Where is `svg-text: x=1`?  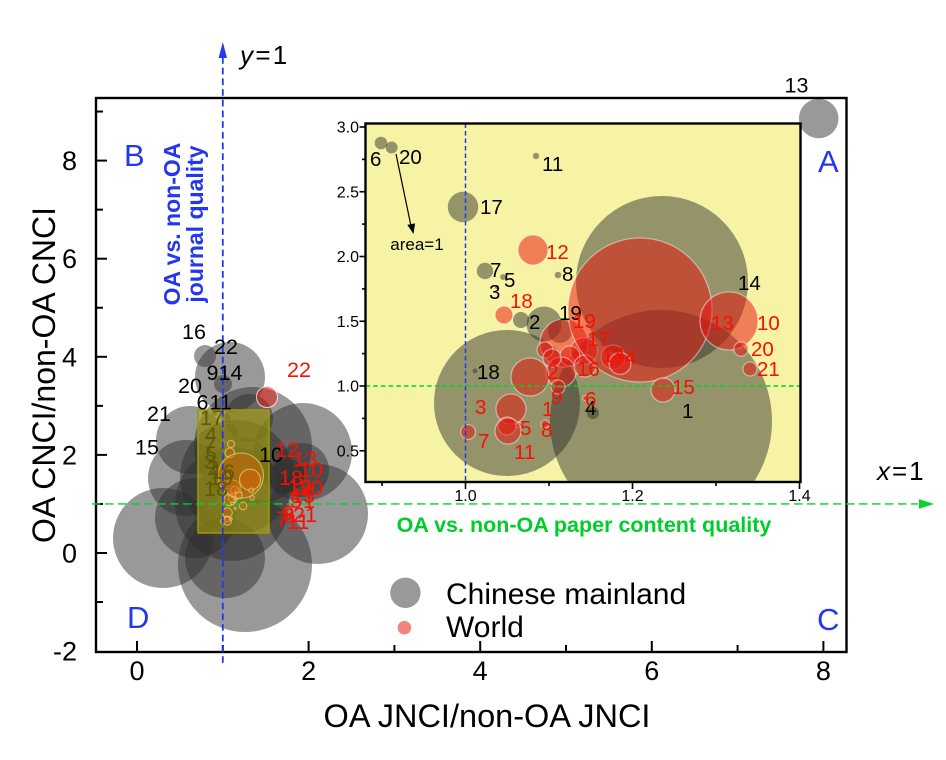 svg-text: x=1 is located at coordinates (900, 471).